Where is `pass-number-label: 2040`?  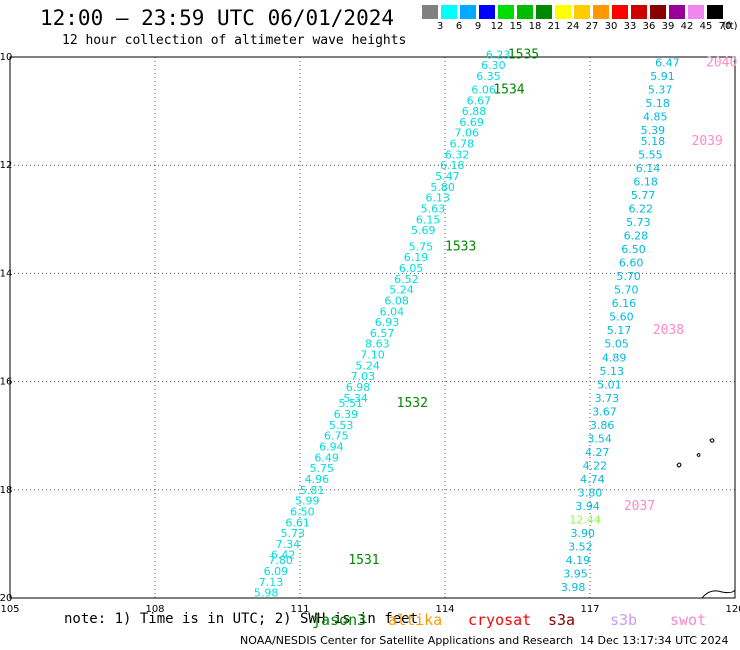
pass-number-label: 2040 is located at coordinates (721, 62).